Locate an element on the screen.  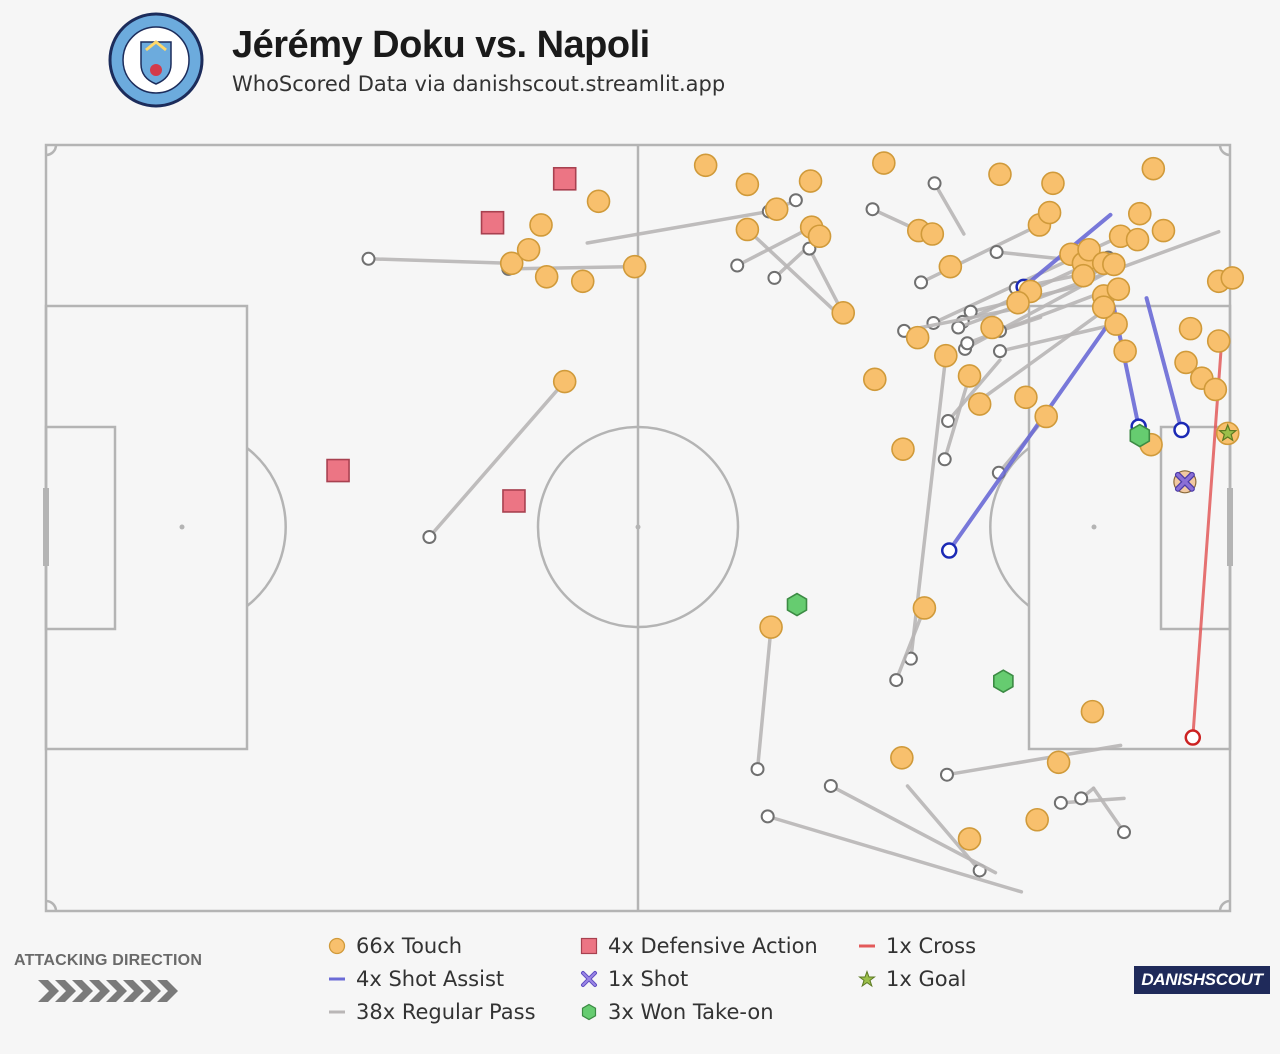
shot-assist-end-marker is located at coordinates (1181, 430).